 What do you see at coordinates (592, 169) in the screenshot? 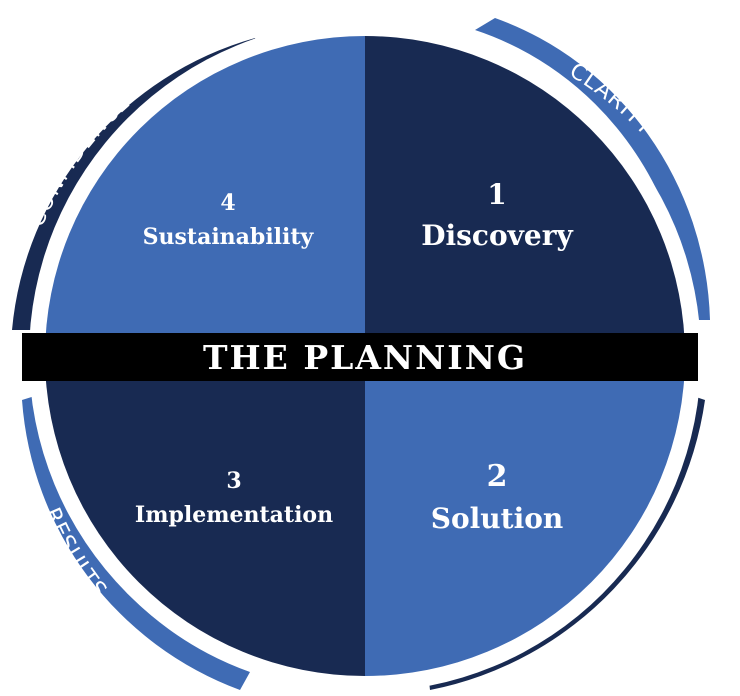
I see `arc-clarity-shape` at bounding box center [592, 169].